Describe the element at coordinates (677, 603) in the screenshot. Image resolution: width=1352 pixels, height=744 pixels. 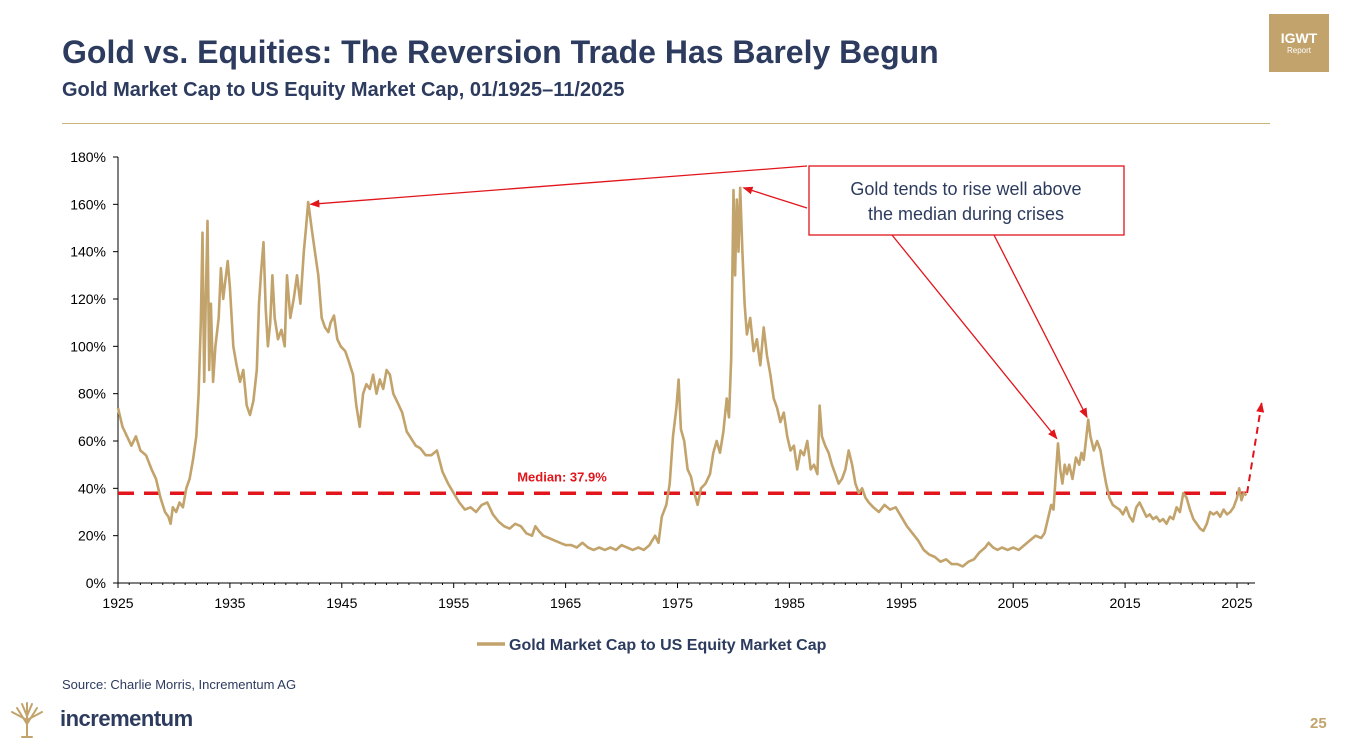
I see `x-tick-label: 1975` at that location.